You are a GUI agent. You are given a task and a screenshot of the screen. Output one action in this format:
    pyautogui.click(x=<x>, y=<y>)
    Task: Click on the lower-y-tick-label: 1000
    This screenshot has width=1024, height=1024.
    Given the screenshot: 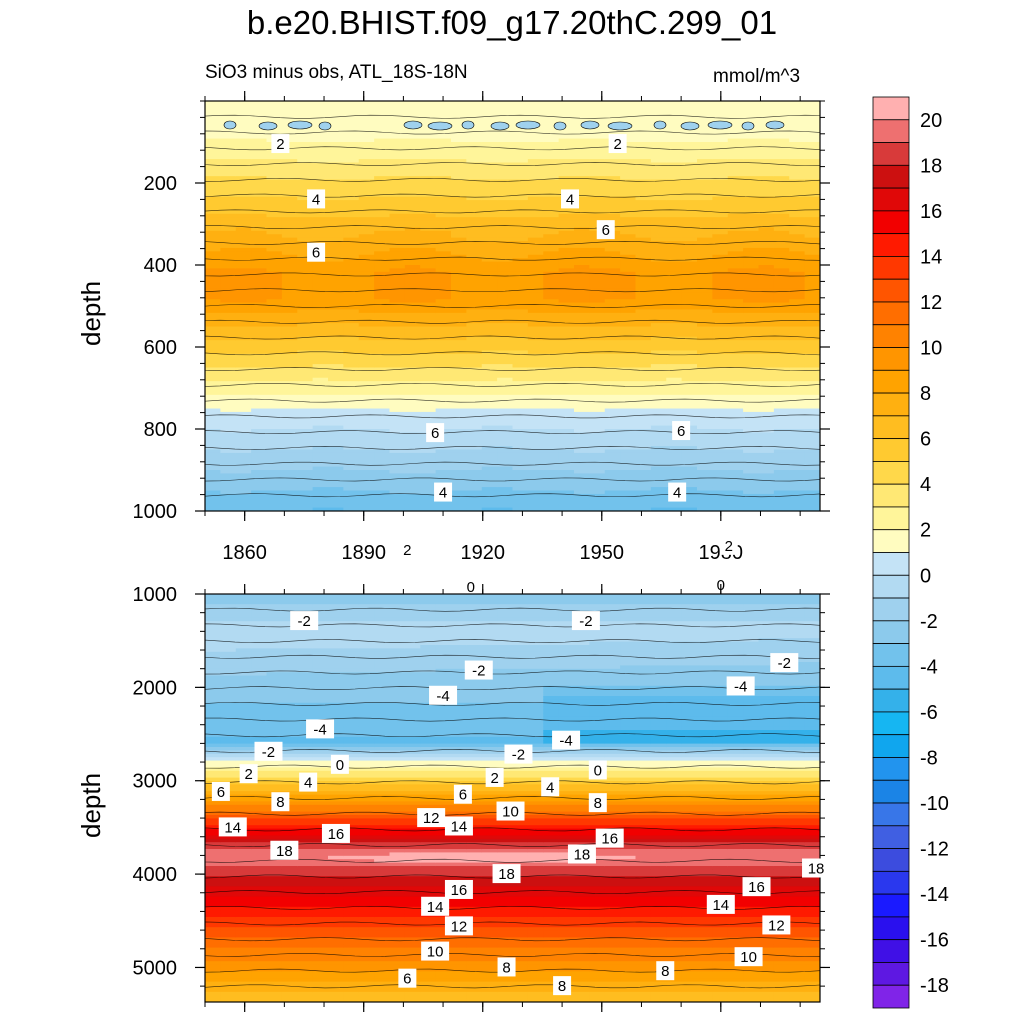 What is the action you would take?
    pyautogui.click(x=155, y=595)
    